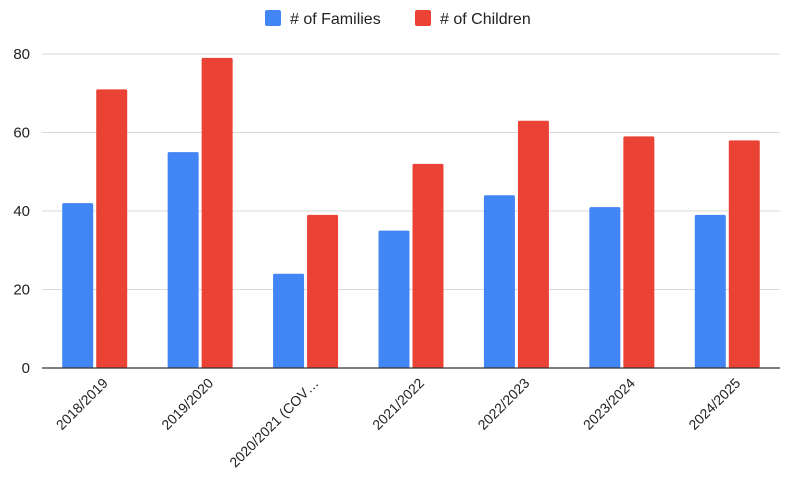  What do you see at coordinates (26, 368) in the screenshot?
I see `y-tick-label: 0` at bounding box center [26, 368].